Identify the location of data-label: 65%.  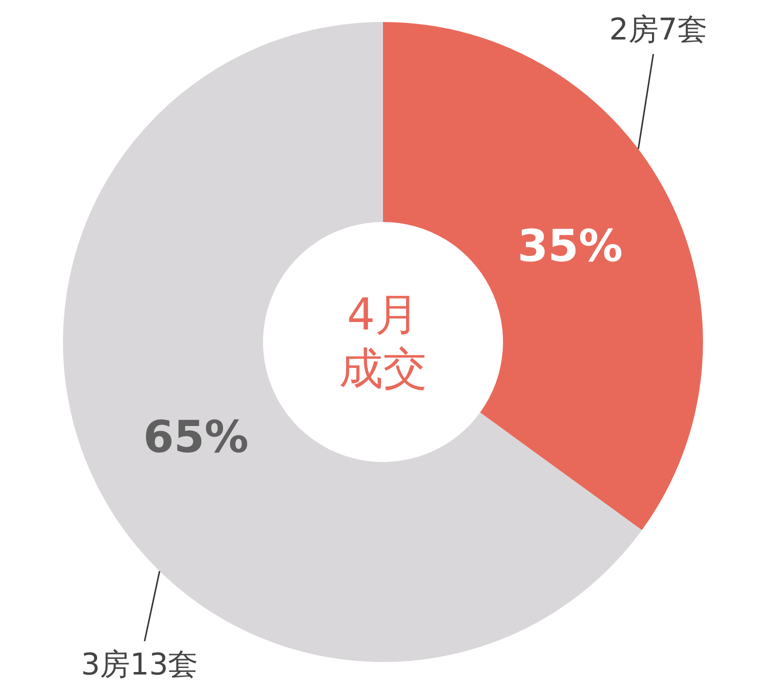
(196, 437).